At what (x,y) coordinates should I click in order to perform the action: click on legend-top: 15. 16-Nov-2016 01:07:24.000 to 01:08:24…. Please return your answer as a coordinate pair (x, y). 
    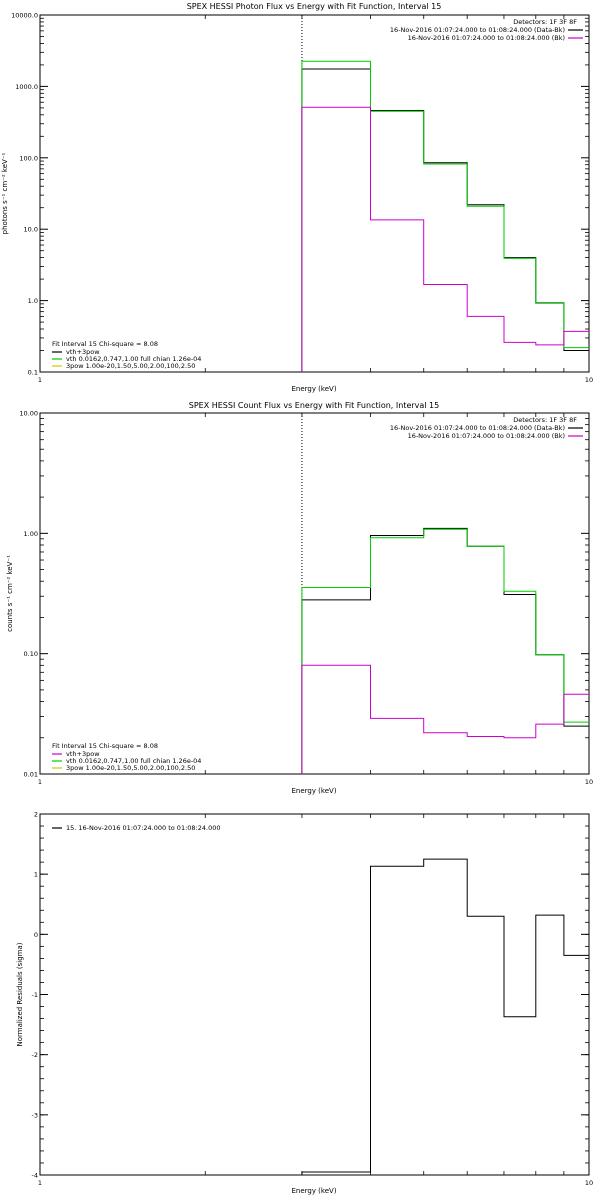
    Looking at the image, I should click on (136, 828).